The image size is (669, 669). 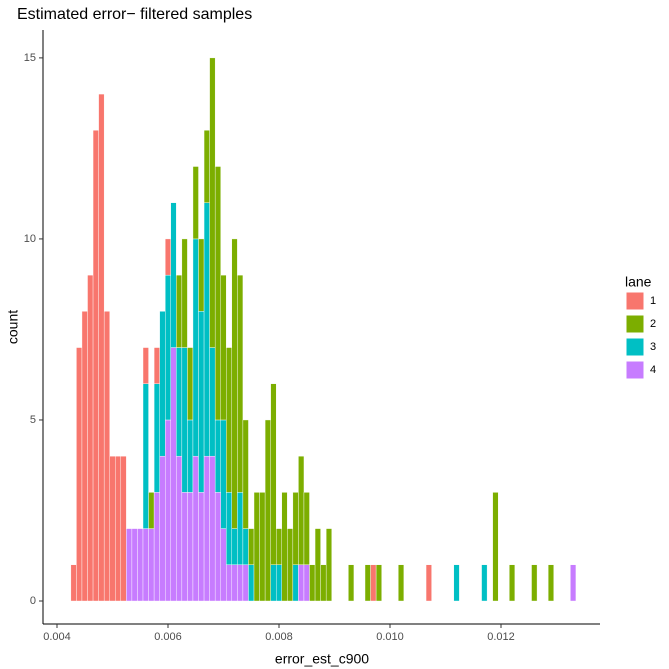 I want to click on legend-label: 3, so click(x=653, y=347).